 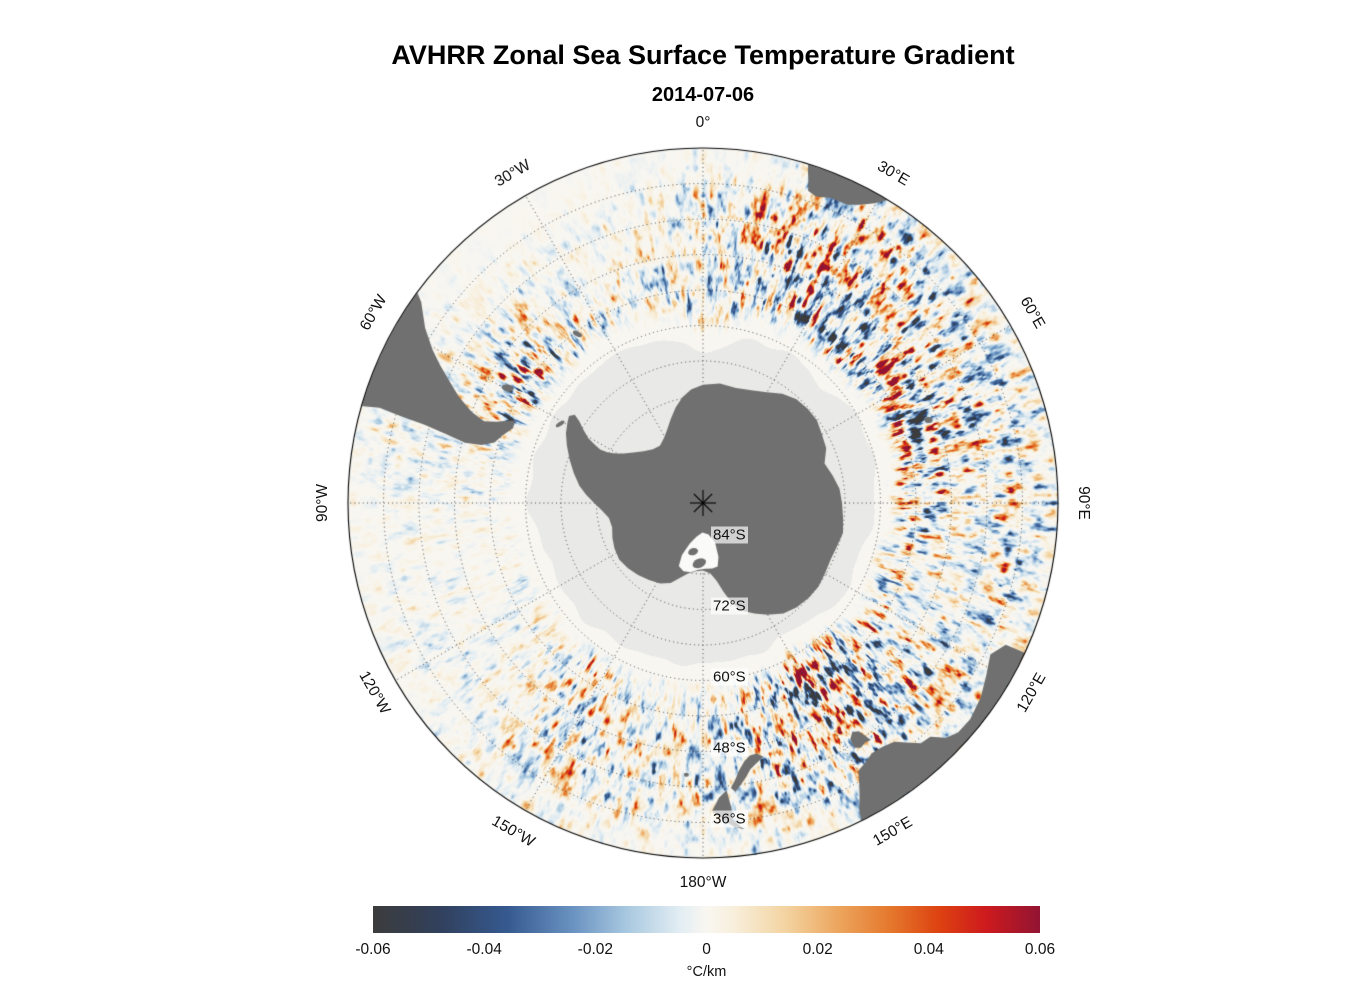 I want to click on colorbar, so click(x=706, y=919).